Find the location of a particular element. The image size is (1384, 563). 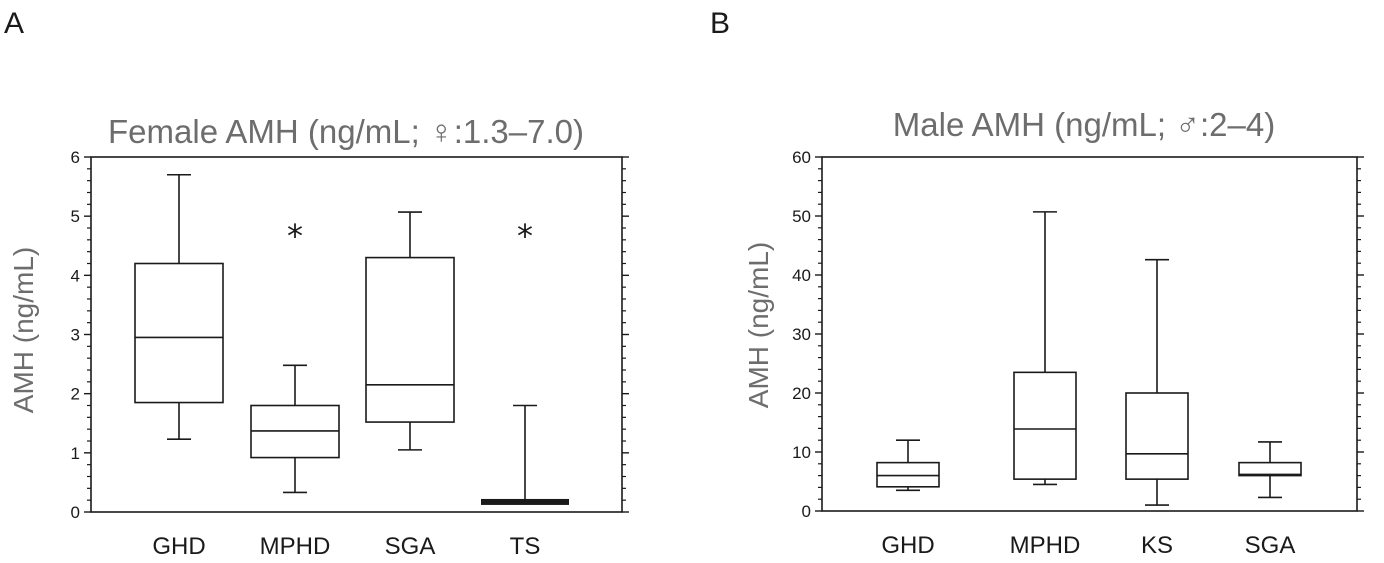

y-tick-label: 30 is located at coordinates (801, 334).